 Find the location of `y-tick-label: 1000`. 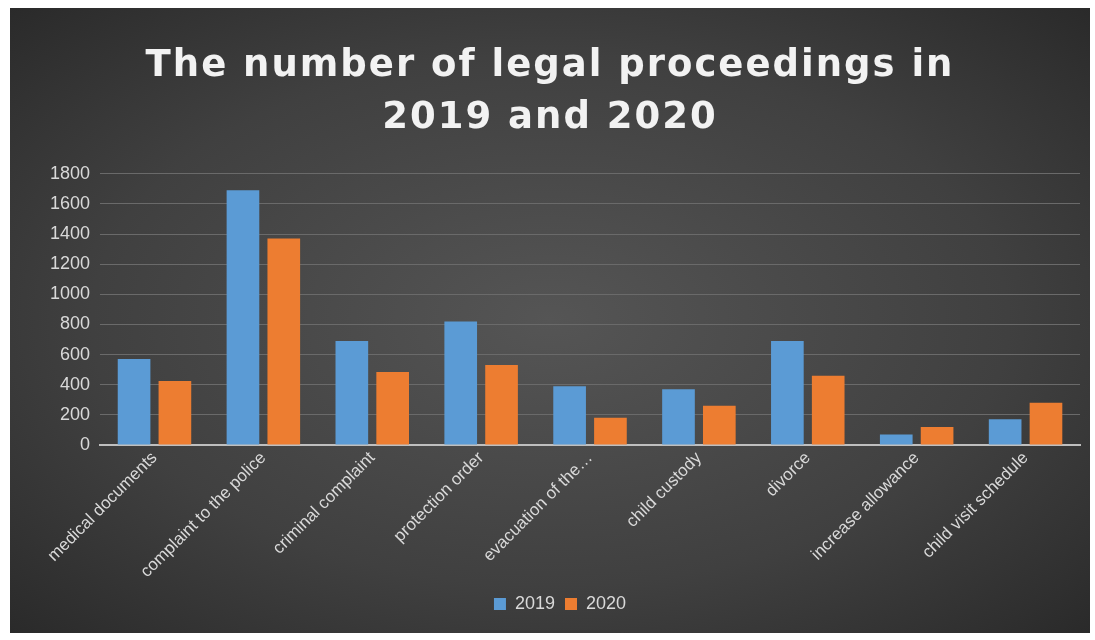

y-tick-label: 1000 is located at coordinates (70, 293).